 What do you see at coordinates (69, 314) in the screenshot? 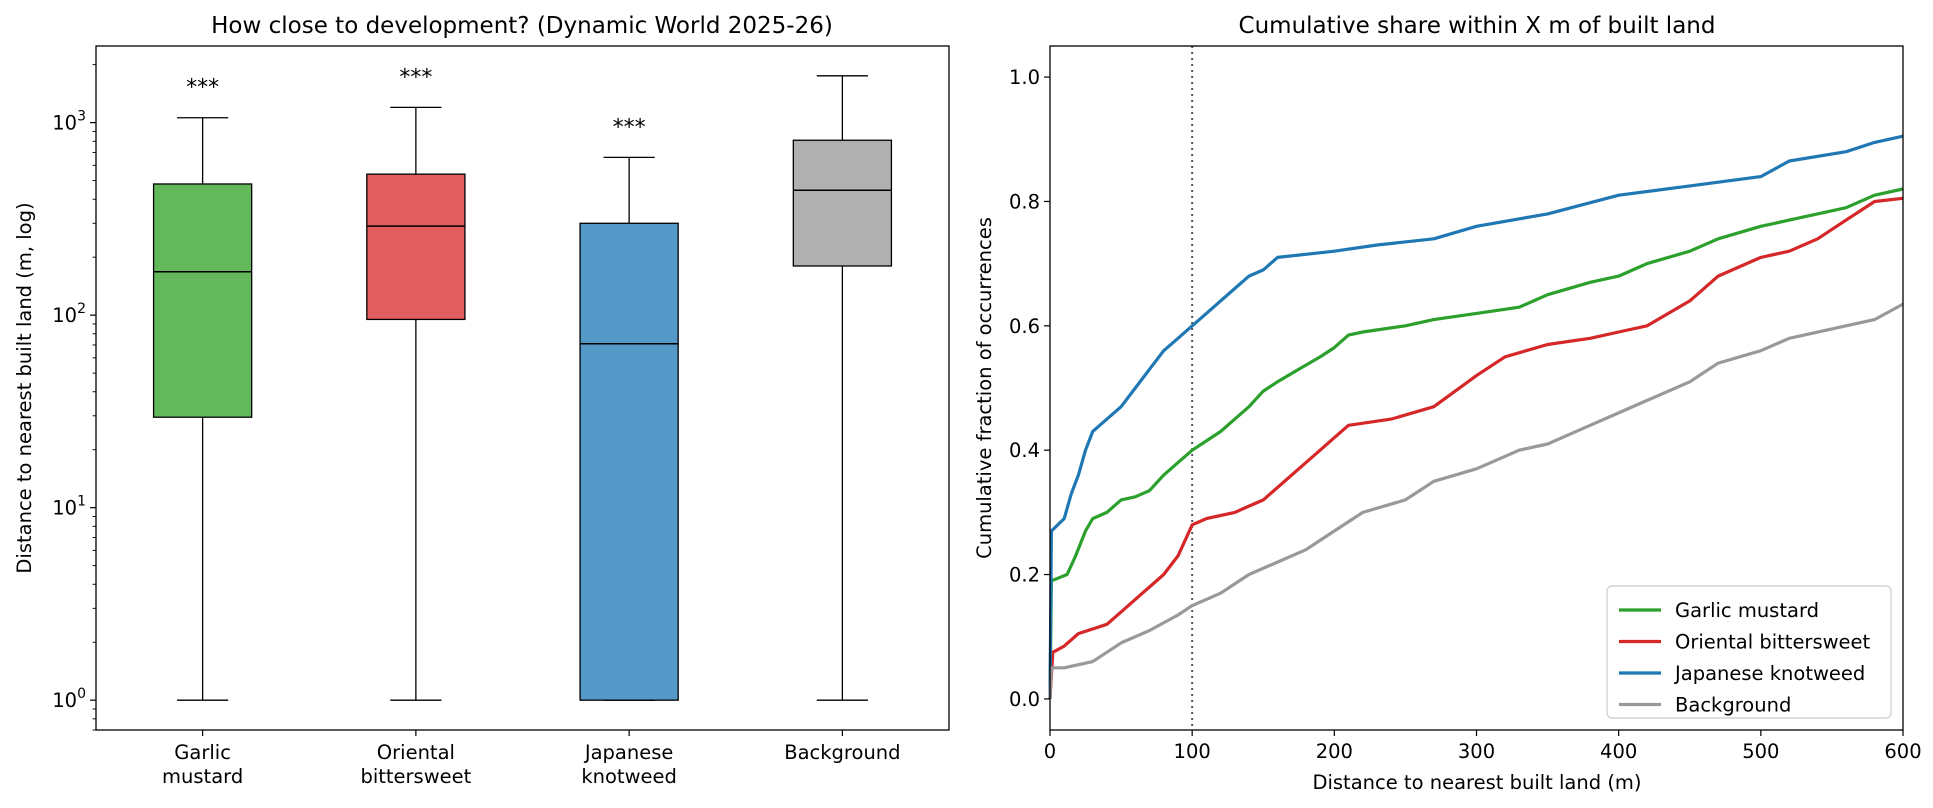
I see `y-tick-label-100: 10²` at bounding box center [69, 314].